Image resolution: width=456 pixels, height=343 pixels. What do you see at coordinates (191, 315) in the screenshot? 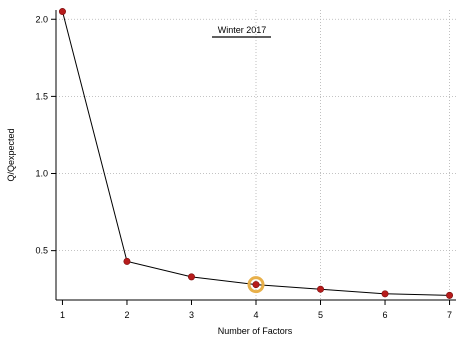
I see `x-tick-label: 3` at bounding box center [191, 315].